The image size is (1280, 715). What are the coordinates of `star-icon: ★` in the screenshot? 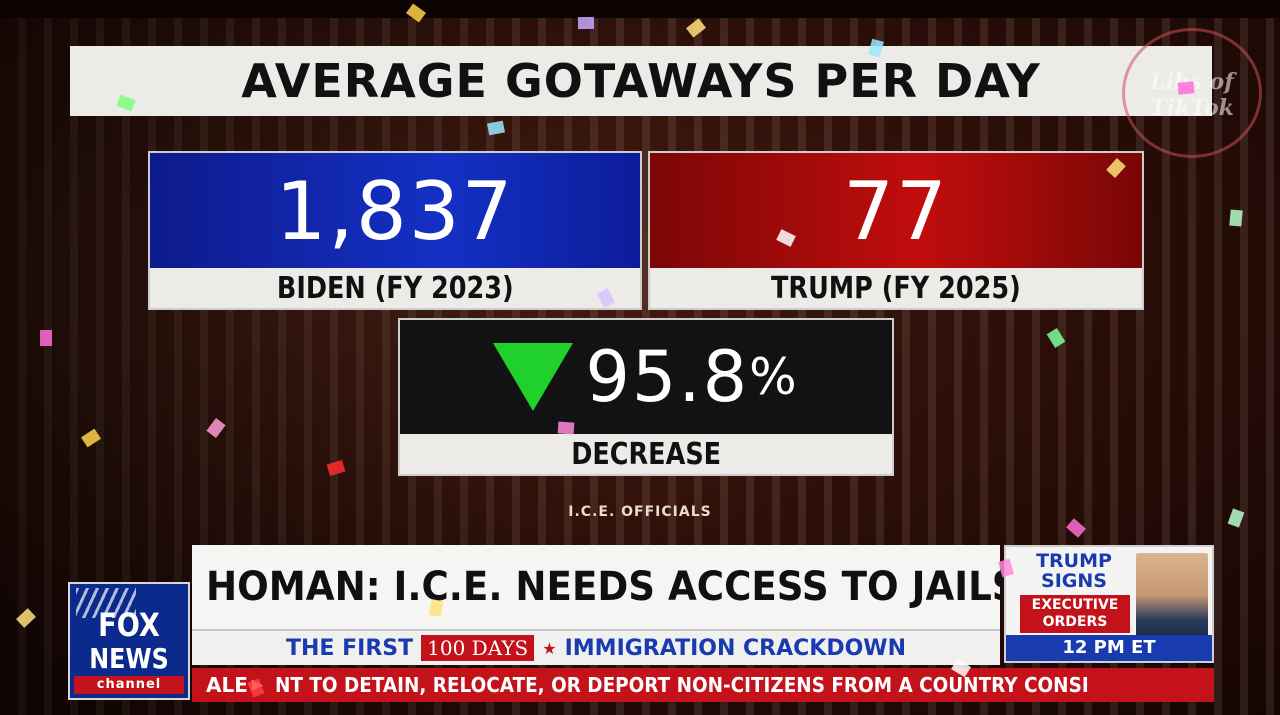 It's located at (549, 648).